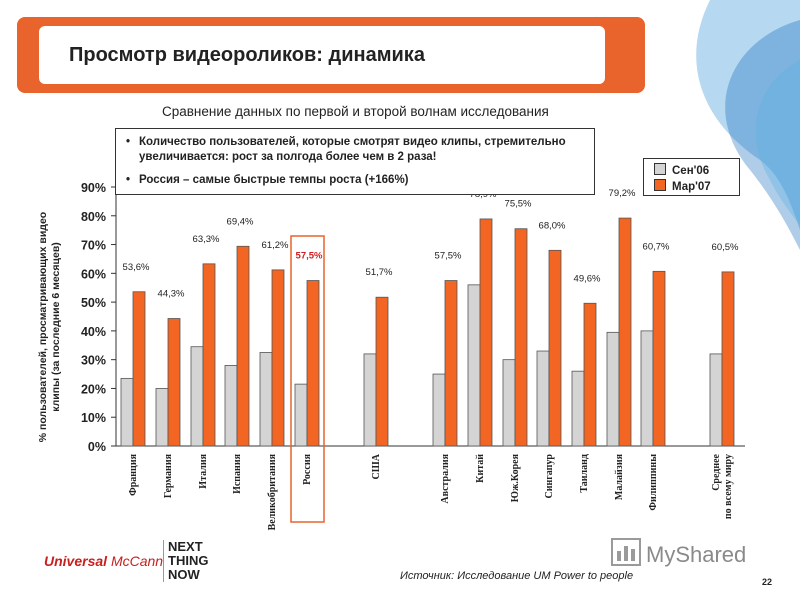  I want to click on highlight-box-russia, so click(307, 379).